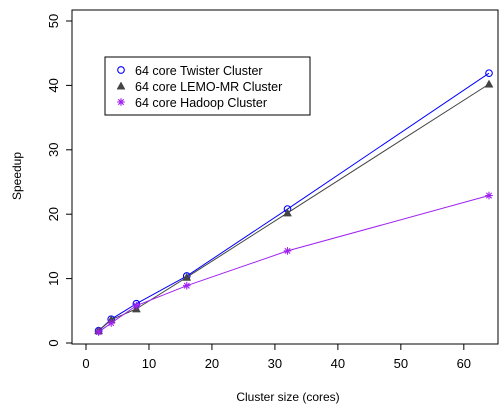 This screenshot has width=500, height=411. I want to click on y-tick-label: 10, so click(53, 278).